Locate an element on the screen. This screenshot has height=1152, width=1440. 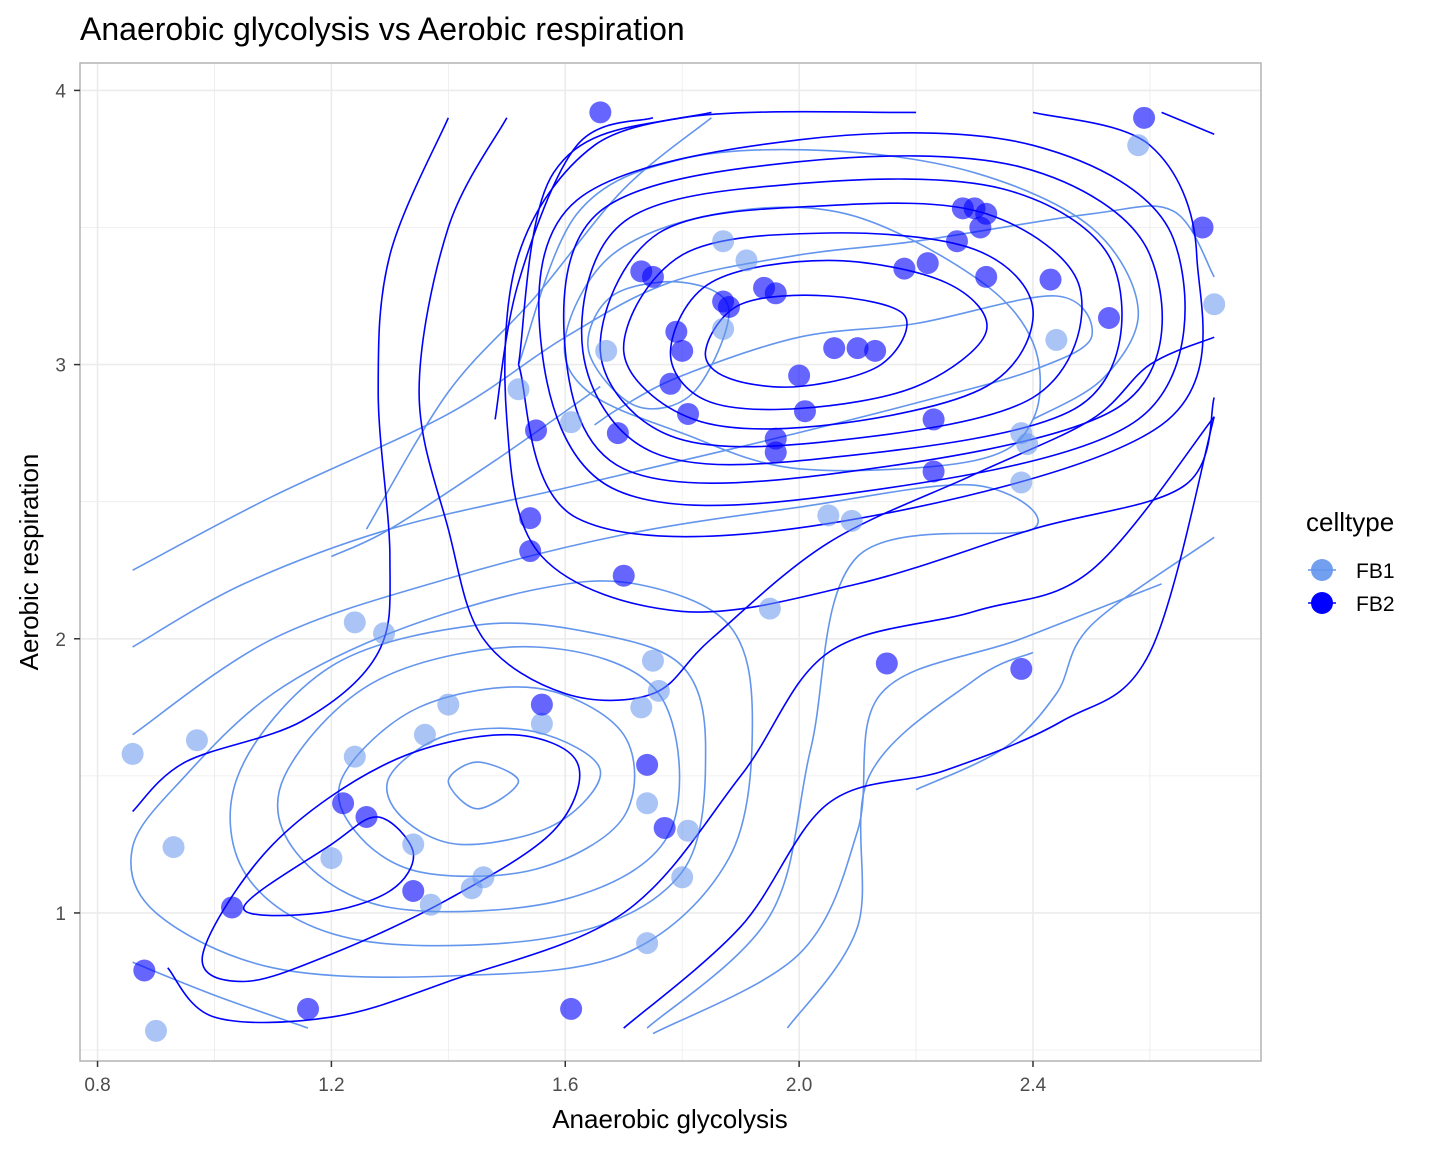
x-axis-title: Anaerobic glycolysis is located at coordinates (670, 1119).